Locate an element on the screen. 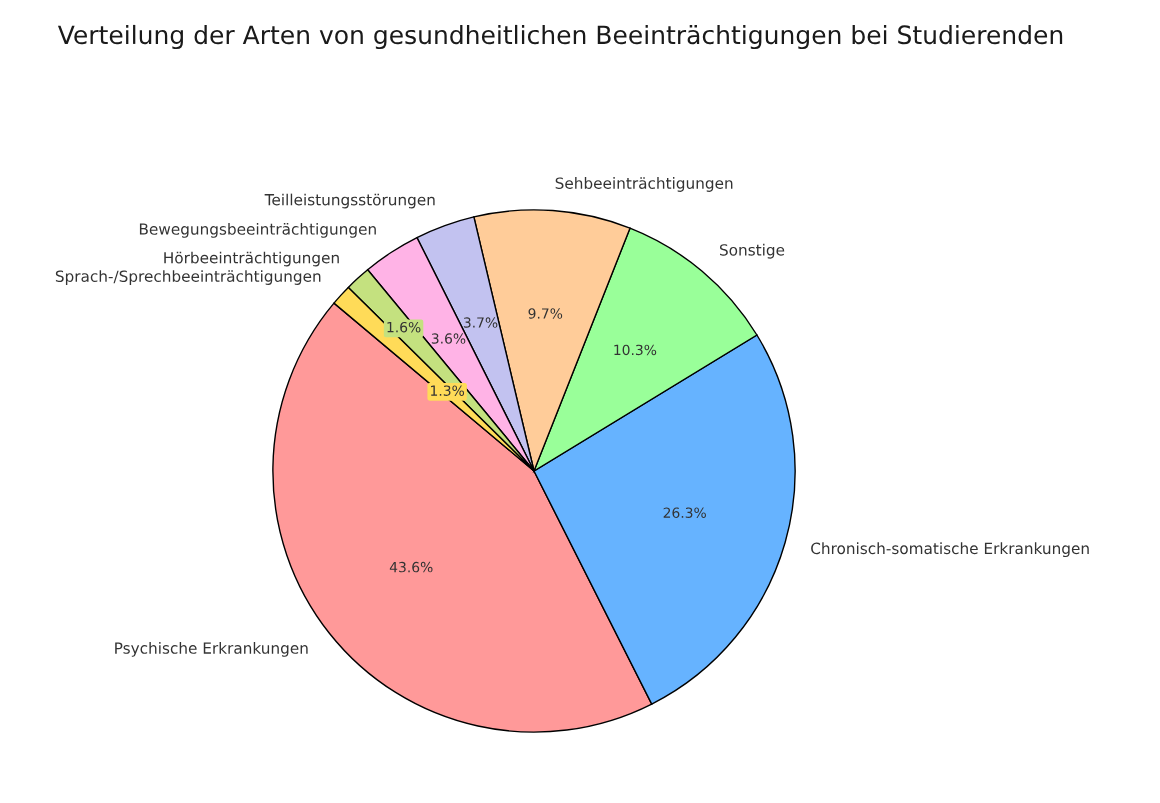 This screenshot has height=803, width=1160. slice-label: Bewegungsbeeinträchtigungen is located at coordinates (257, 230).